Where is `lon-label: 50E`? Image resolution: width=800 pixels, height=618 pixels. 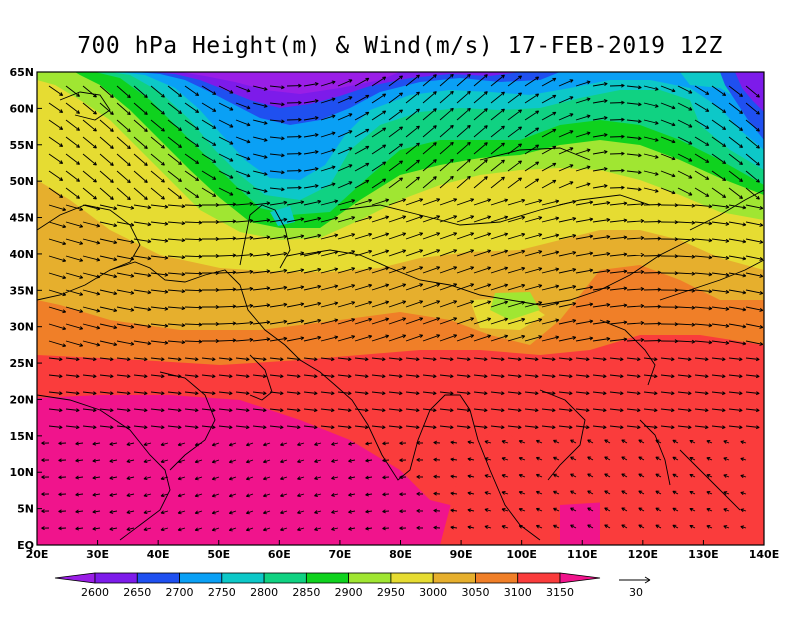
lon-label: 50E is located at coordinates (218, 554).